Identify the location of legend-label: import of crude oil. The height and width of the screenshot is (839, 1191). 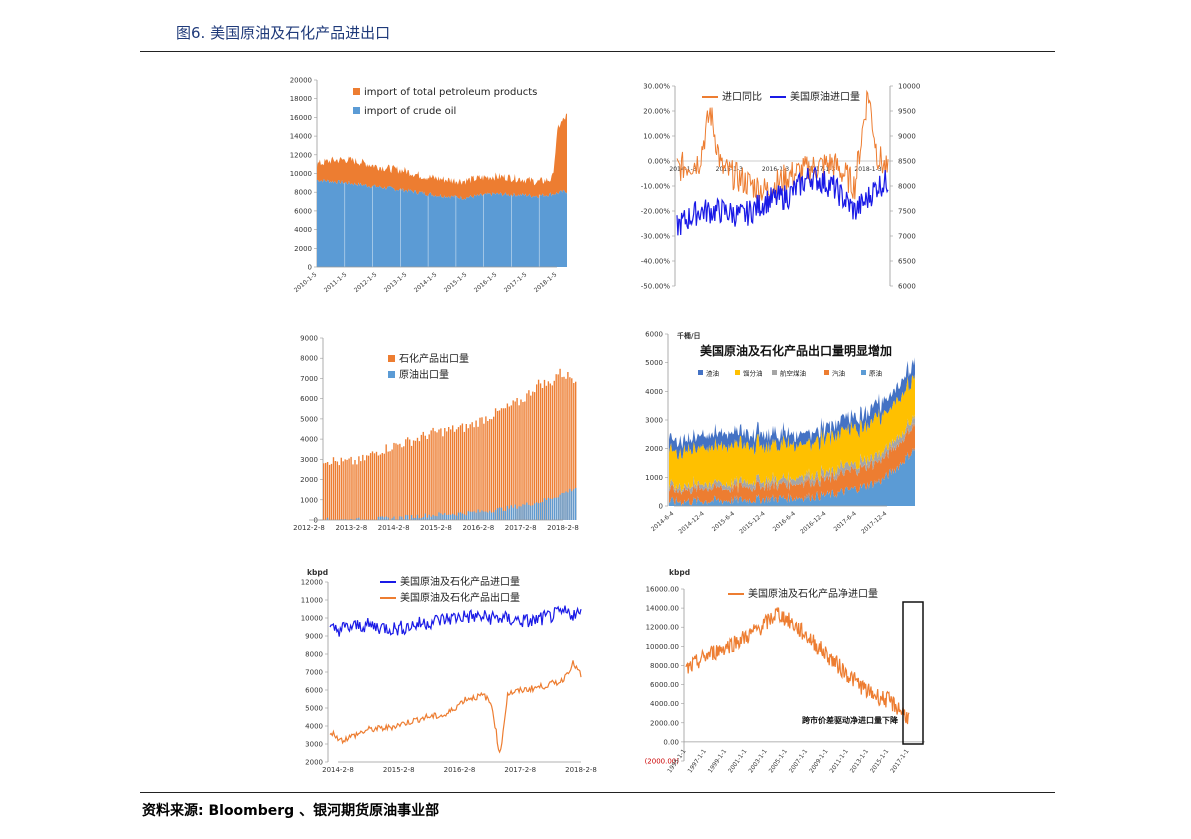
(410, 111).